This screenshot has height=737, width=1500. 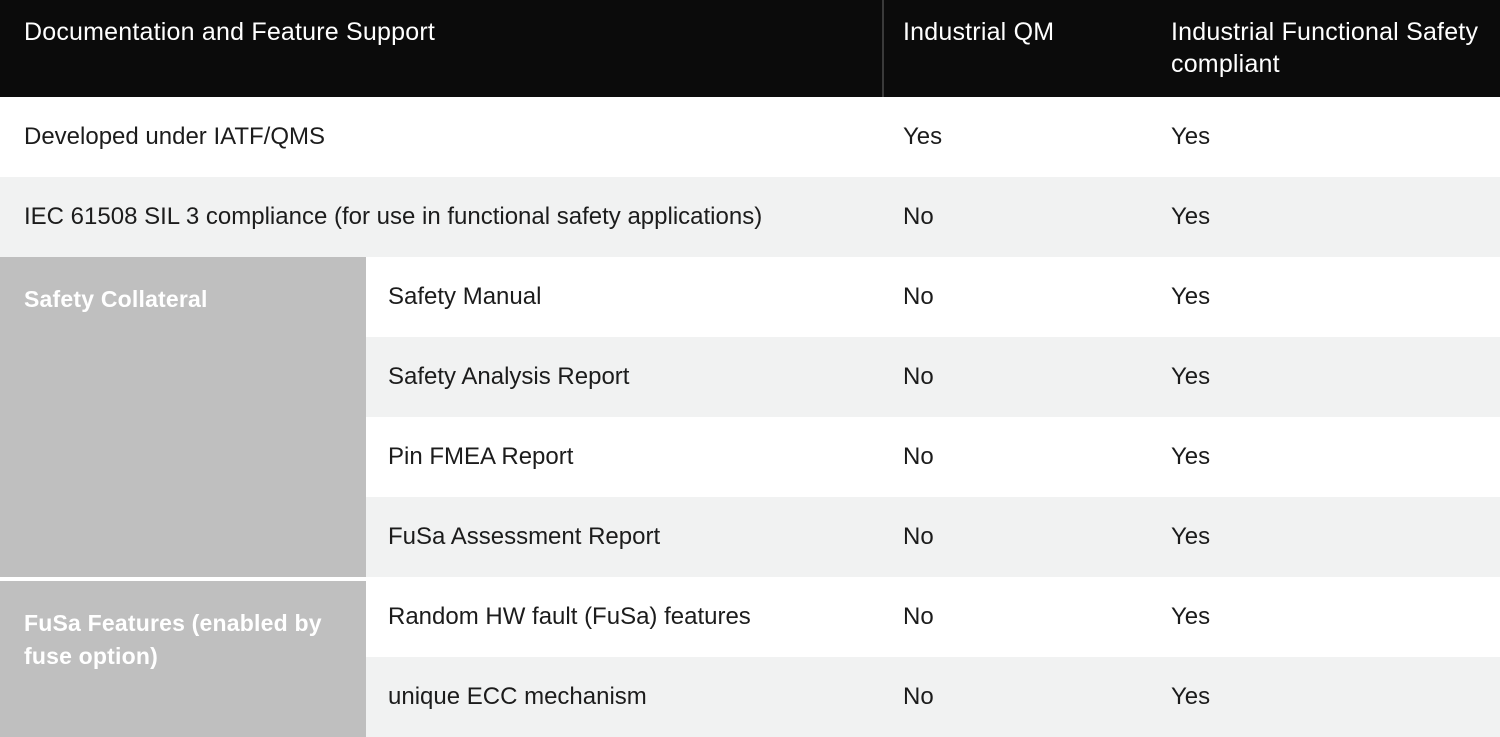 What do you see at coordinates (625, 377) in the screenshot?
I see `feature-label: Safety Analysis Report` at bounding box center [625, 377].